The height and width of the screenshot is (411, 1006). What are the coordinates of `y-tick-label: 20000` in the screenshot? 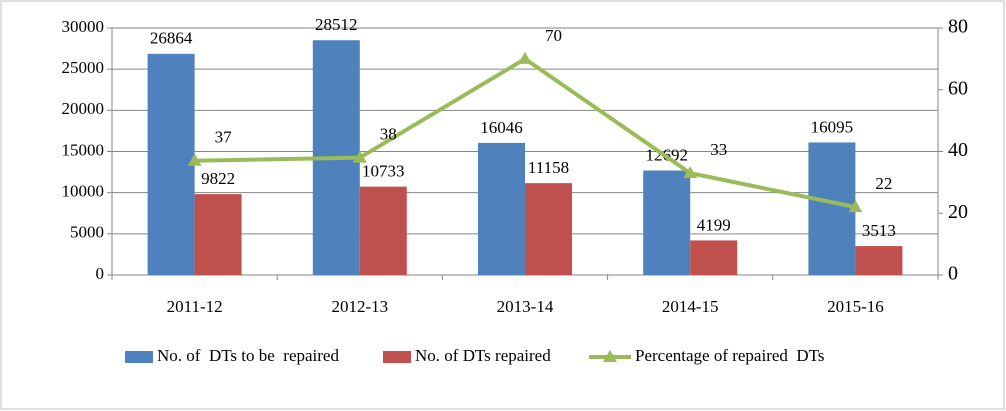 It's located at (83, 108).